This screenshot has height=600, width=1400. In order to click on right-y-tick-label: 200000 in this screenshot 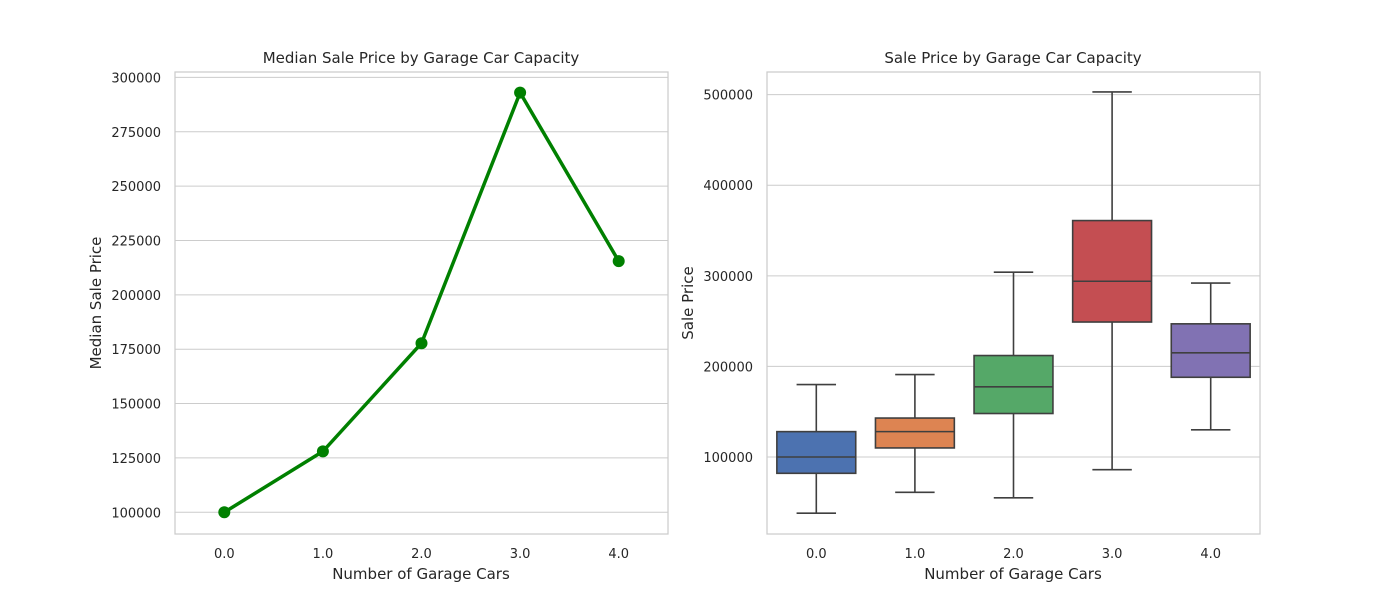, I will do `click(728, 367)`.